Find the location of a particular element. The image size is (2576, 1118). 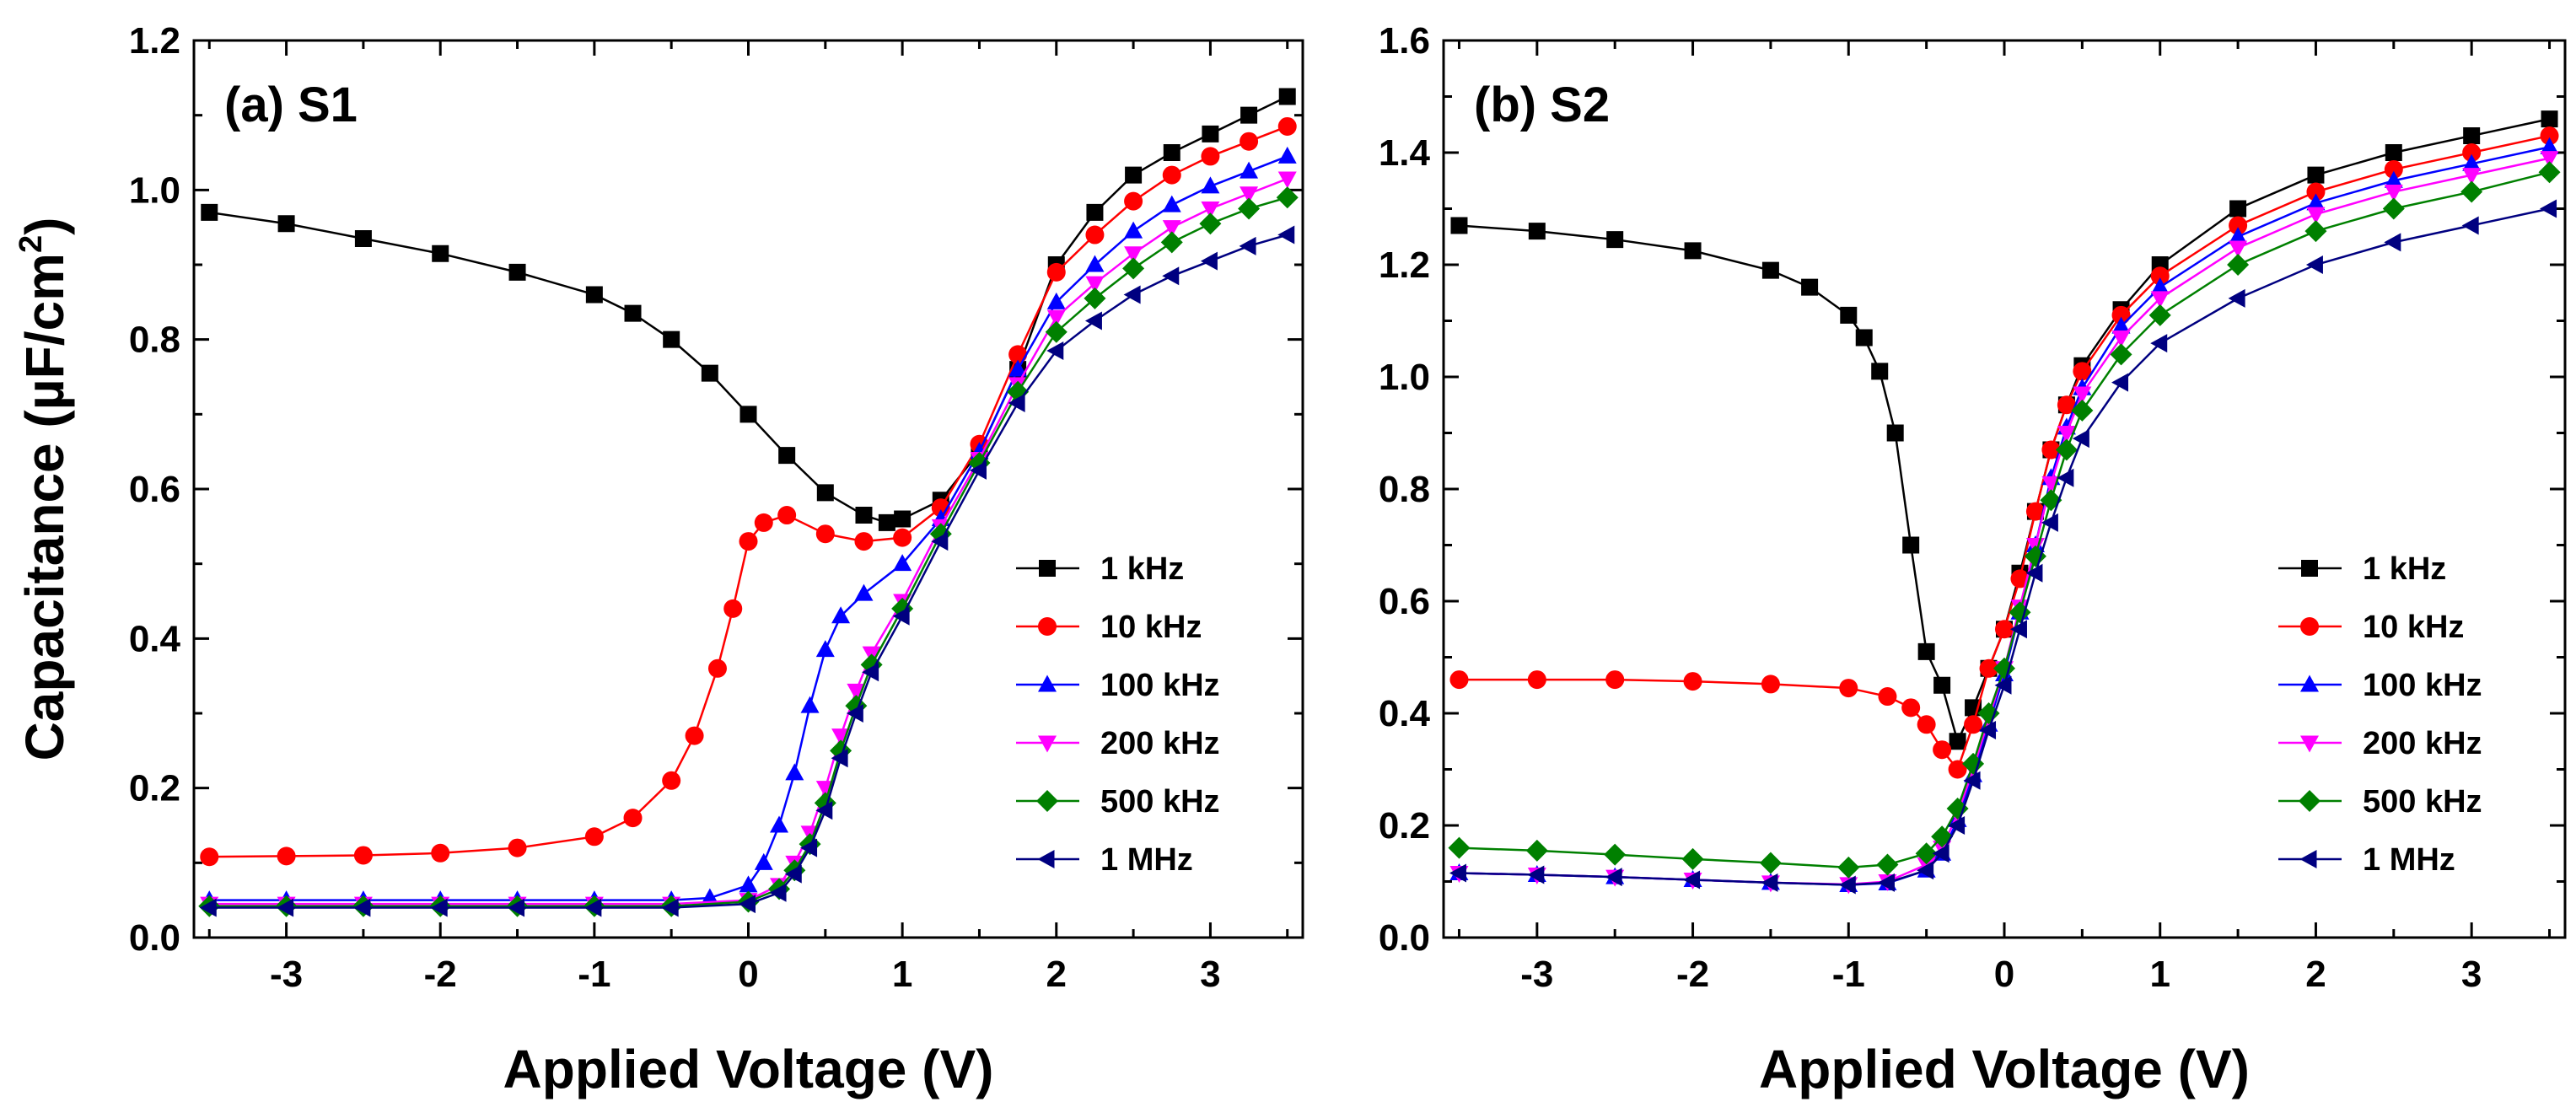

y-tick-label: 1.0 is located at coordinates (154, 190).